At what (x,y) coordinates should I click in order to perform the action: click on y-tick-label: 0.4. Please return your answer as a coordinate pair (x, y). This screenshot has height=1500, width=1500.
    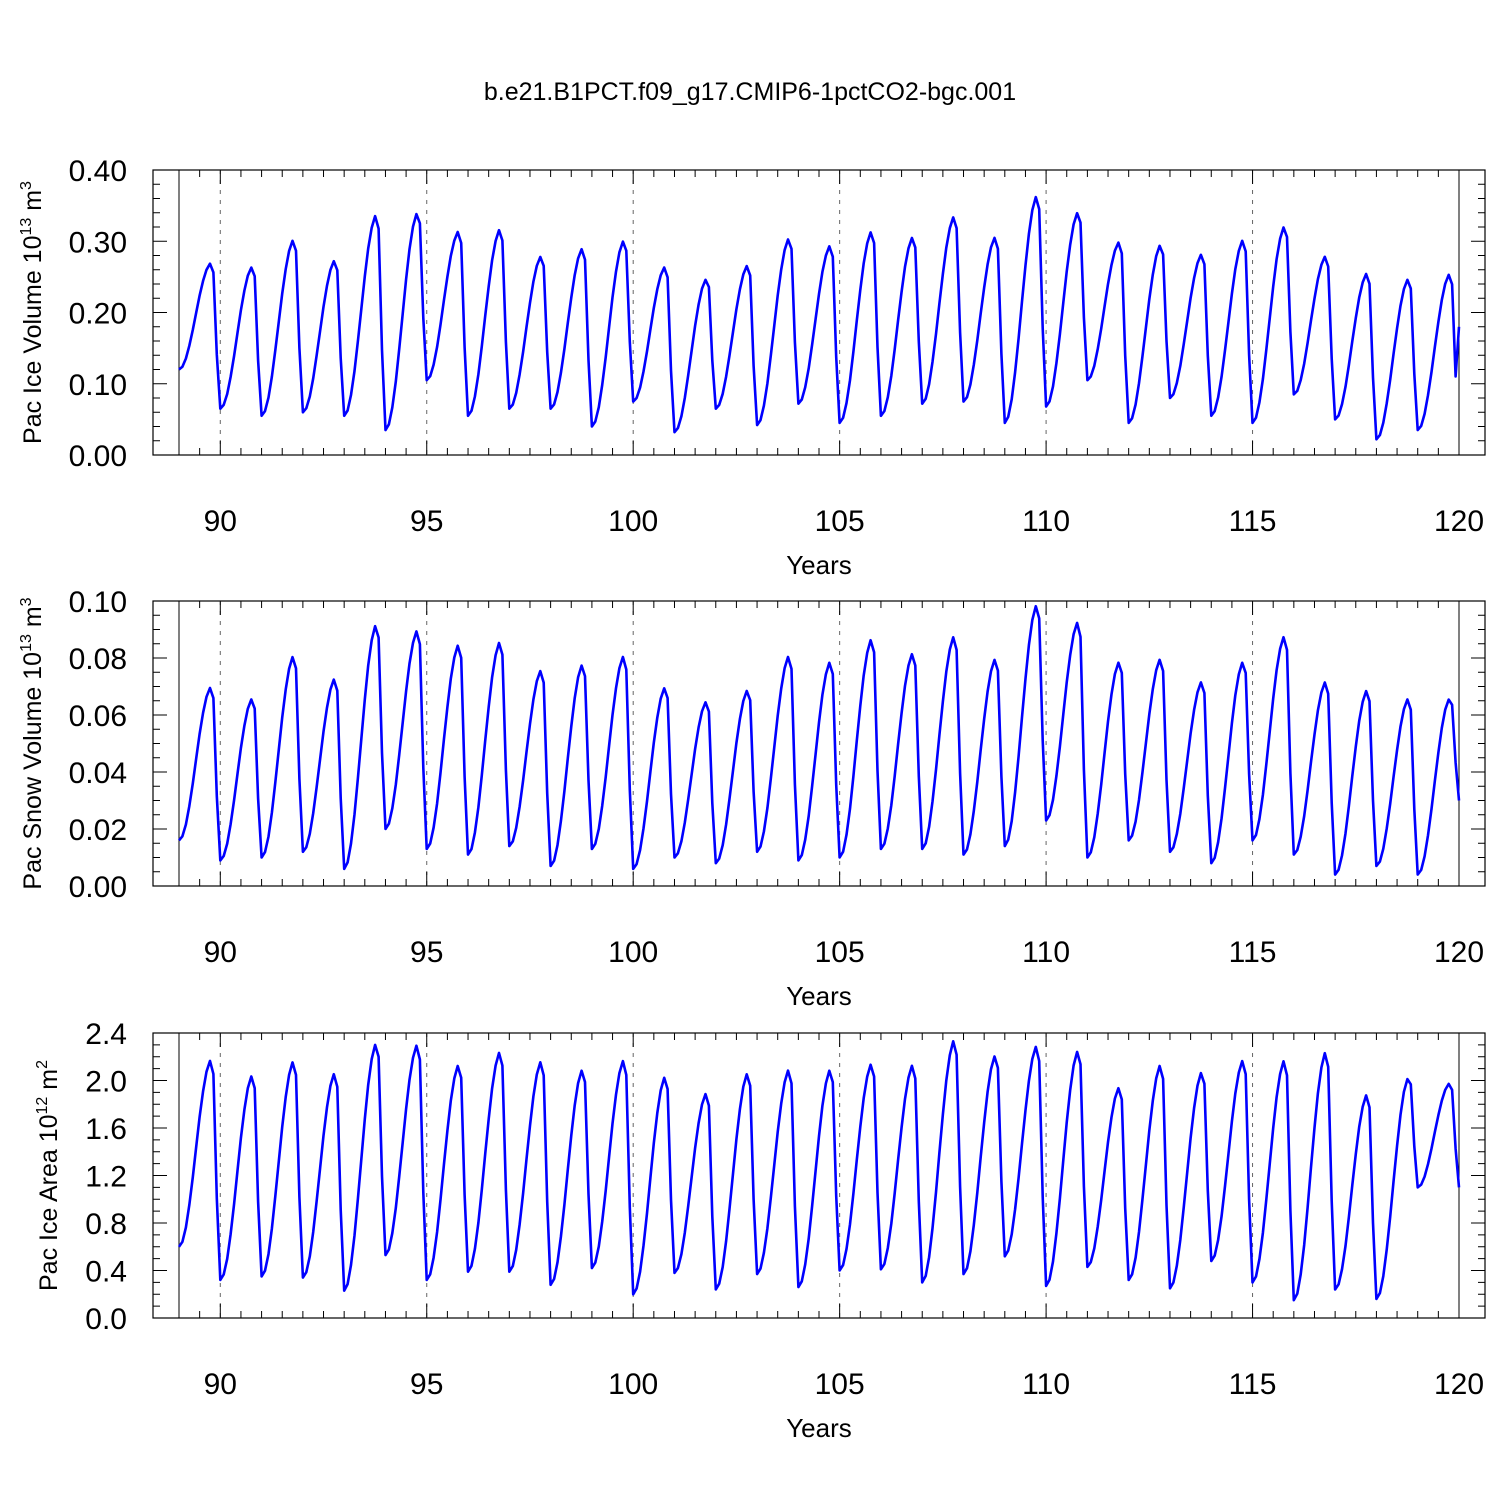
    Looking at the image, I should click on (106, 1272).